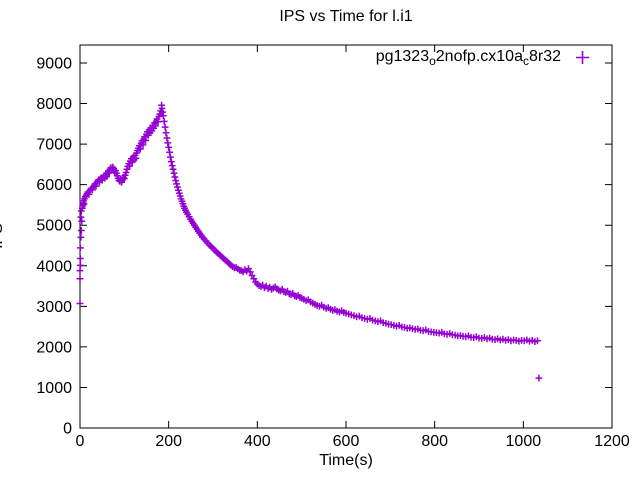 Image resolution: width=640 pixels, height=480 pixels. Describe the element at coordinates (612, 441) in the screenshot. I see `x-tick-label: 1200` at that location.